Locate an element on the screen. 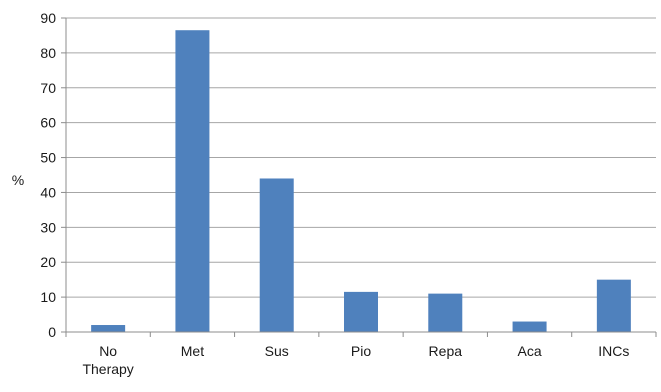 The height and width of the screenshot is (392, 661). y-tick-label: 40 is located at coordinates (48, 192).